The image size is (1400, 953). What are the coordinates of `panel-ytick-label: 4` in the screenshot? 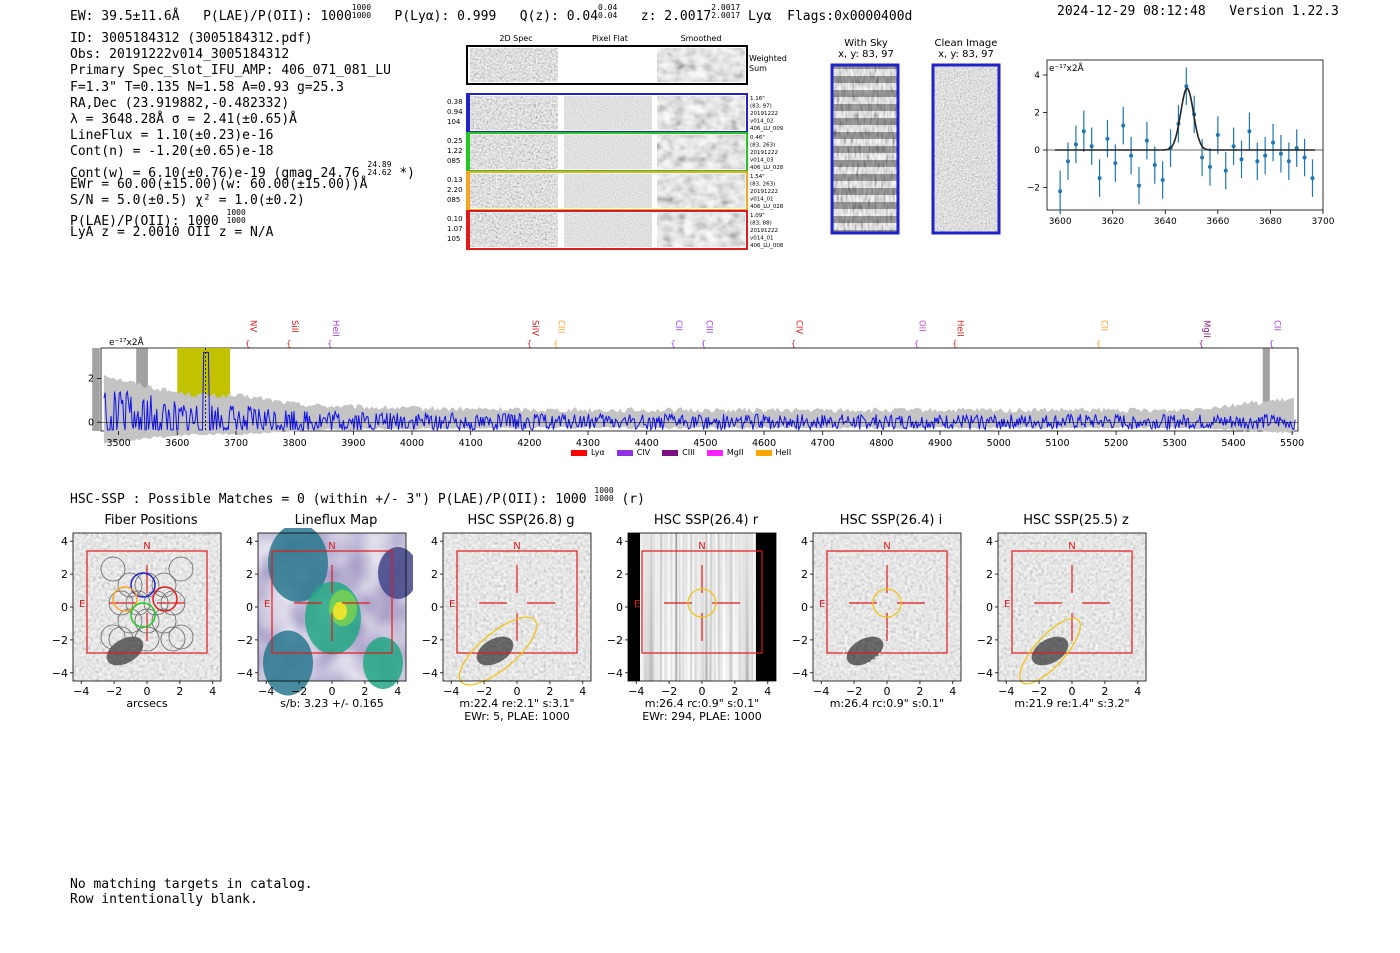 It's located at (434, 541).